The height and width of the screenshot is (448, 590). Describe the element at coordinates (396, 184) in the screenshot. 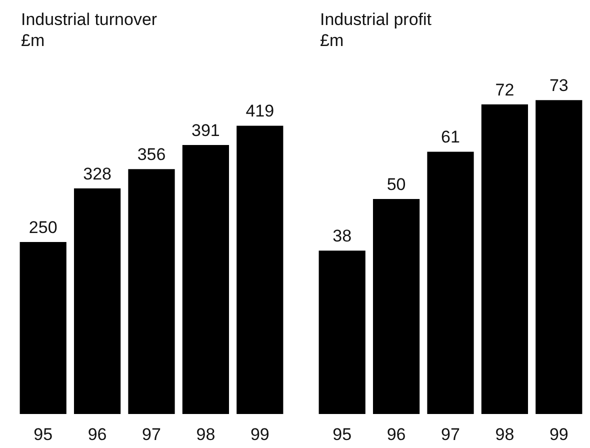

I see `data-label: 50` at that location.